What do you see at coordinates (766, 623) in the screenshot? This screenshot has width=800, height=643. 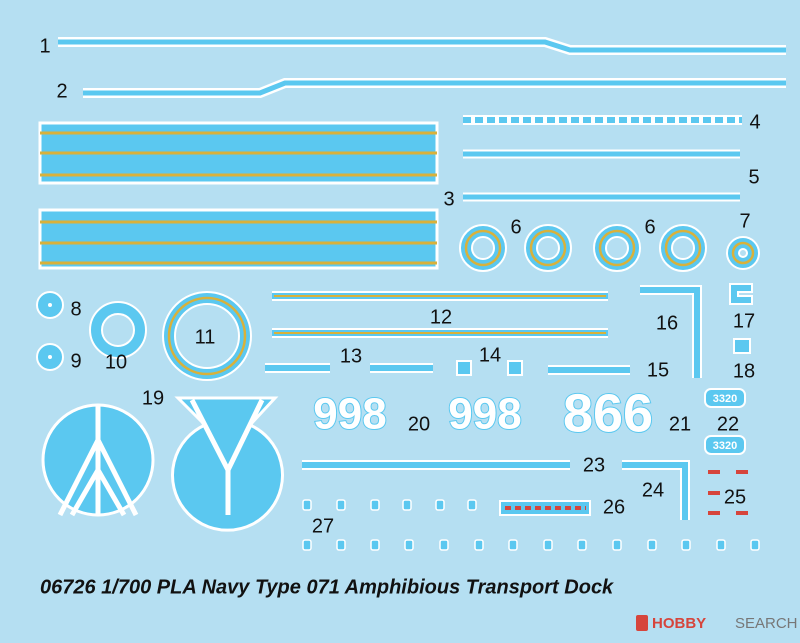 I see `watermark-search: SEARCH` at bounding box center [766, 623].